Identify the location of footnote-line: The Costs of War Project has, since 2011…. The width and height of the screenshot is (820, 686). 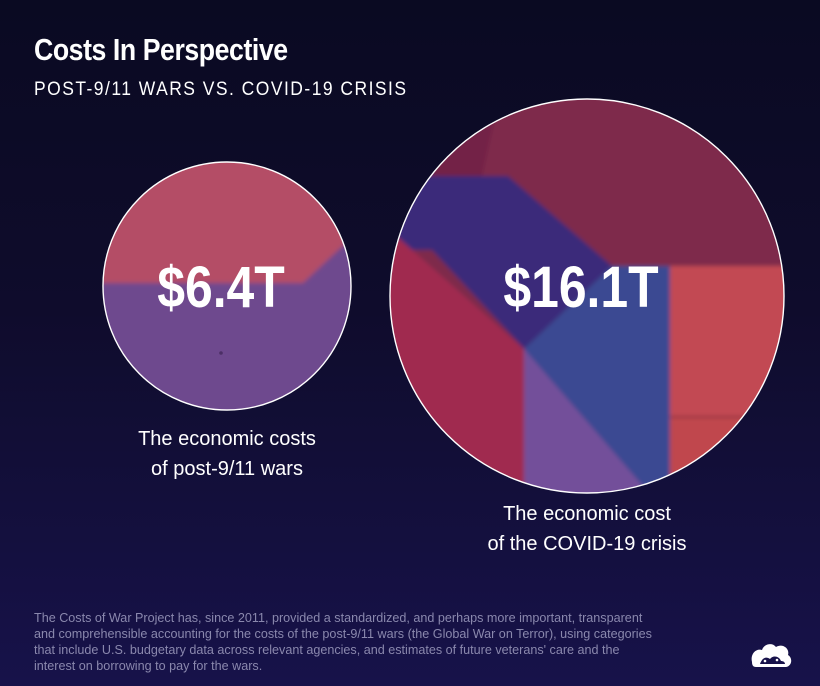
(338, 618).